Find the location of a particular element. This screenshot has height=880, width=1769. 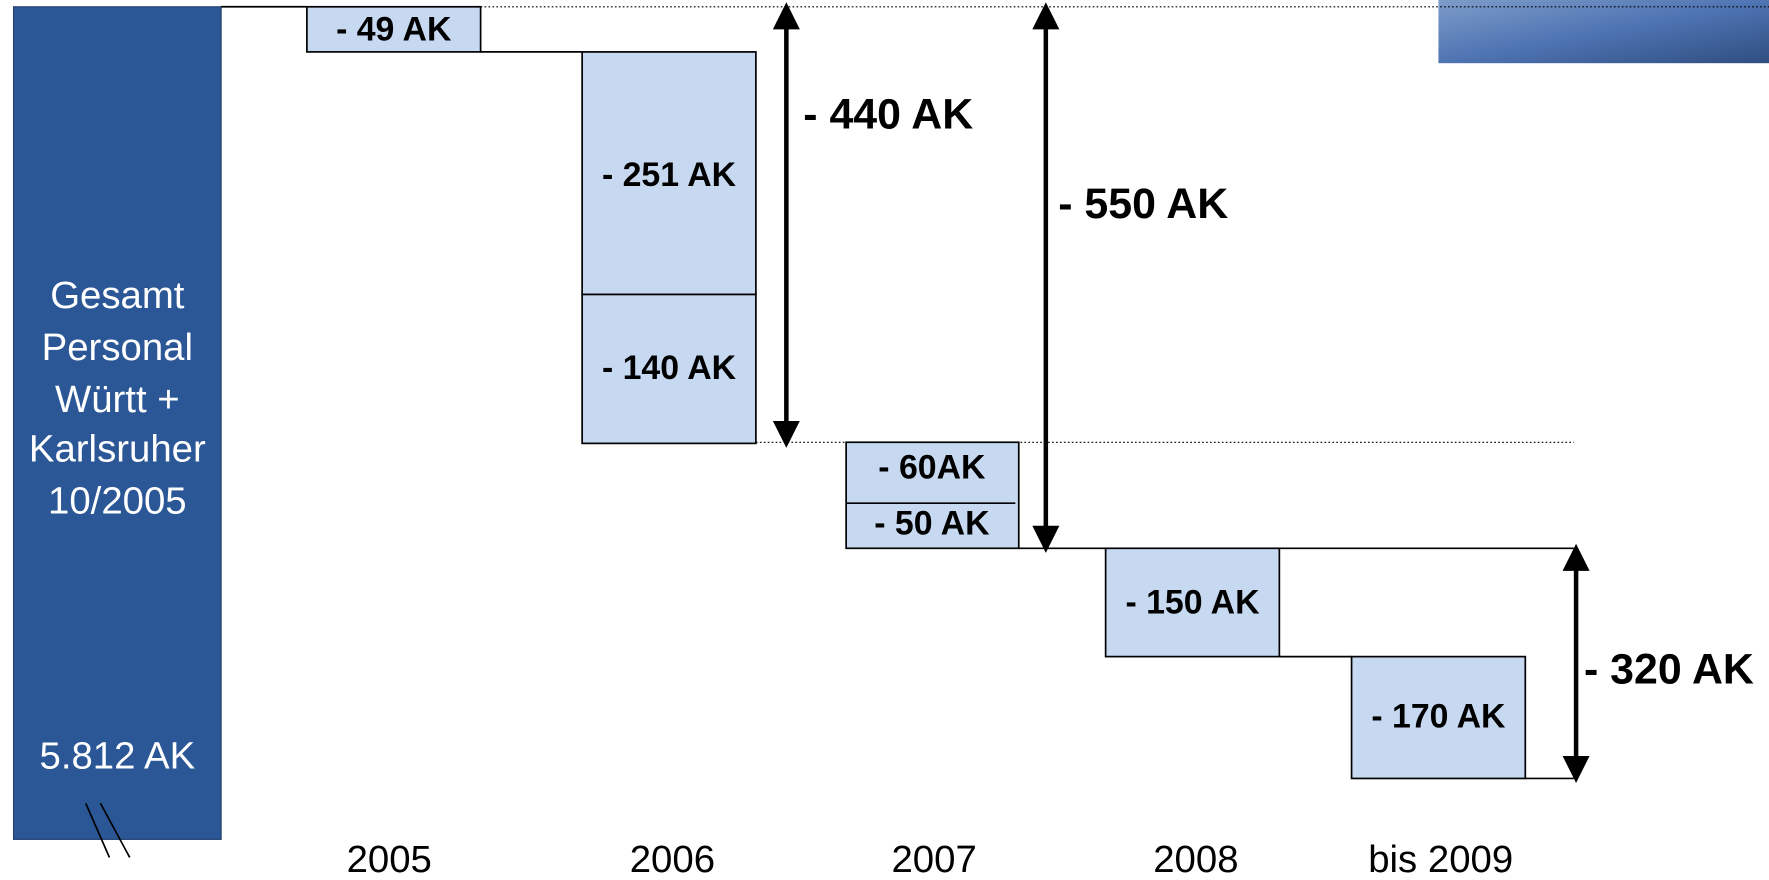

span-label: - 550 AK is located at coordinates (1143, 204).